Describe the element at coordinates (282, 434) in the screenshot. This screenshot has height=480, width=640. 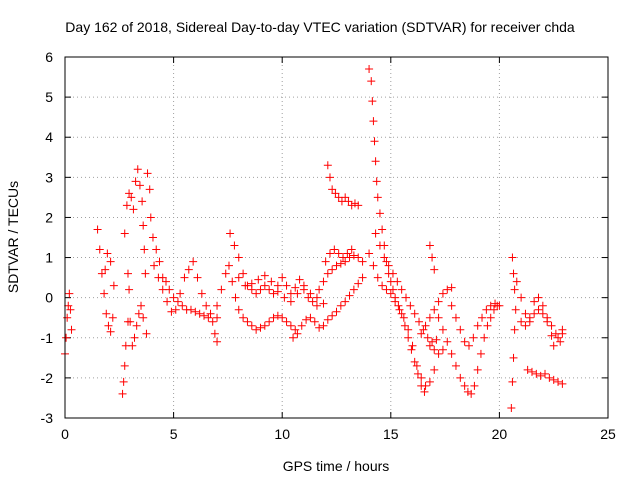
I see `x-tick-label: 10` at that location.